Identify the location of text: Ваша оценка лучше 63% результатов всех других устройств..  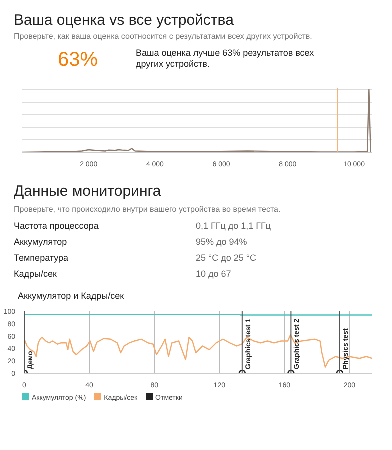
(226, 59).